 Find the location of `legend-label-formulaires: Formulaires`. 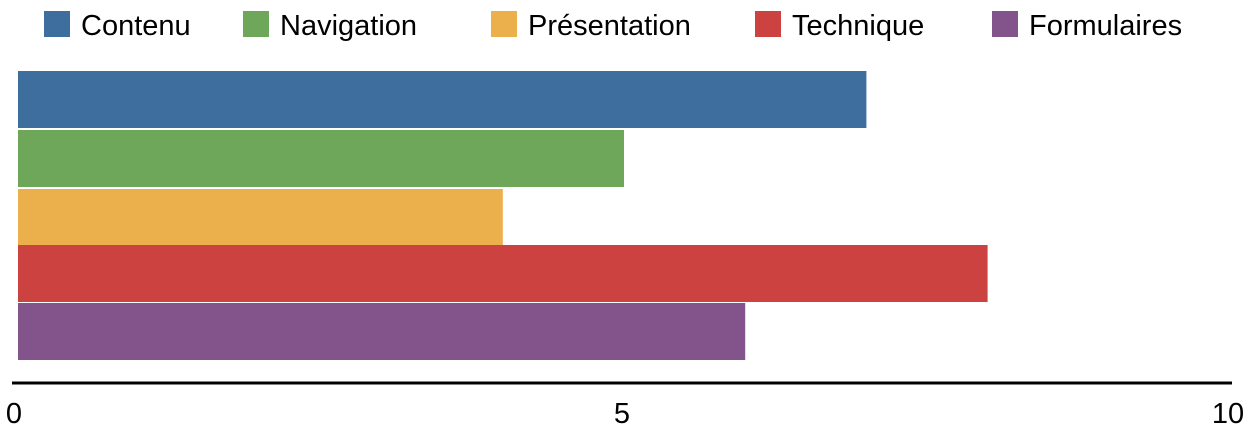

legend-label-formulaires: Formulaires is located at coordinates (1105, 26).